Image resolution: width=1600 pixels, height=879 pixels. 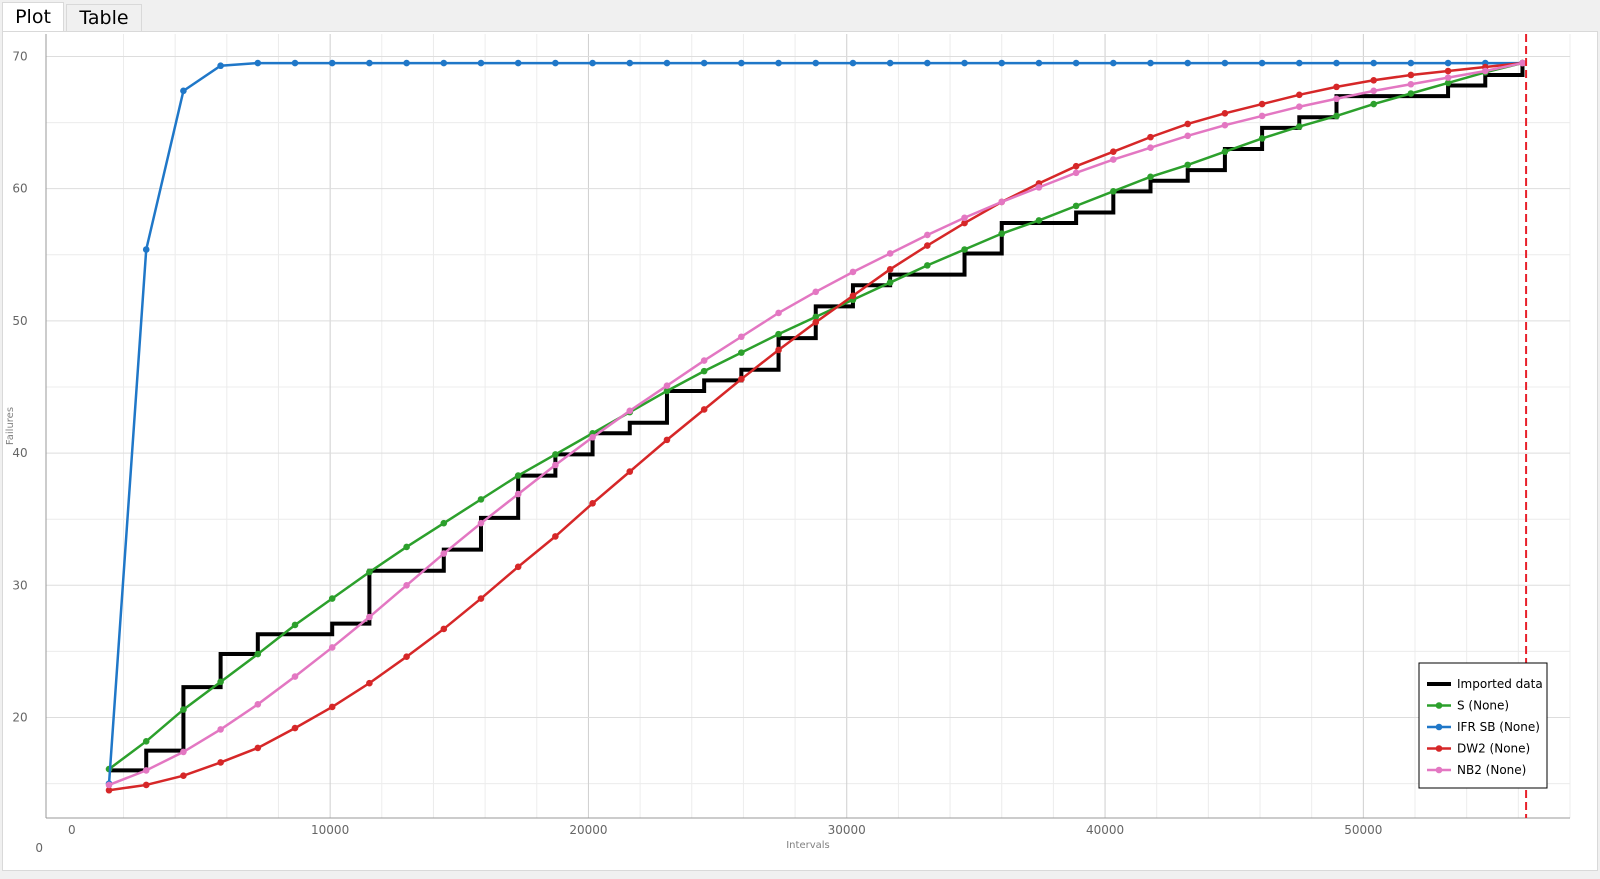 What do you see at coordinates (800, 875) in the screenshot?
I see `bottom-strip` at bounding box center [800, 875].